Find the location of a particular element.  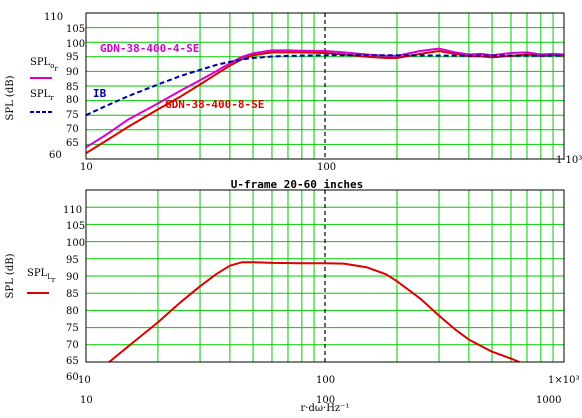

bottom-y-tick-label: 105 is located at coordinates (75, 226).